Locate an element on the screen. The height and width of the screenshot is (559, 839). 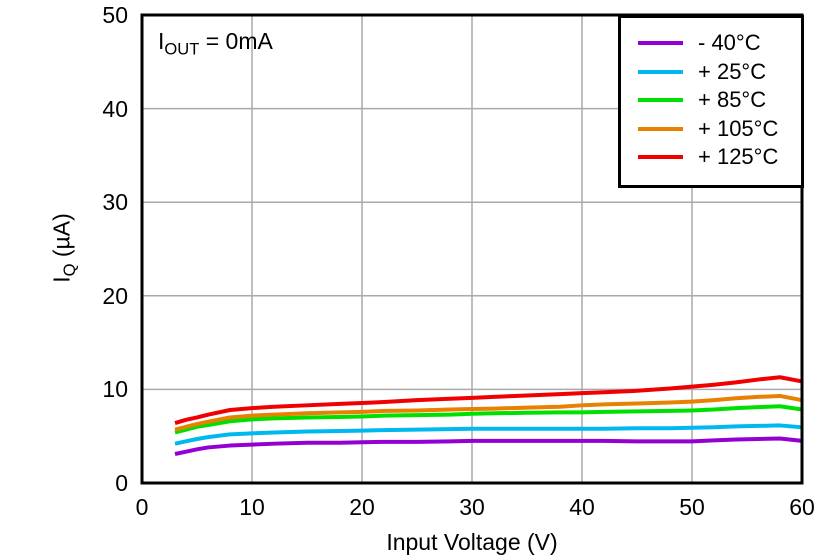
x-tick-label: 0 is located at coordinates (142, 507).